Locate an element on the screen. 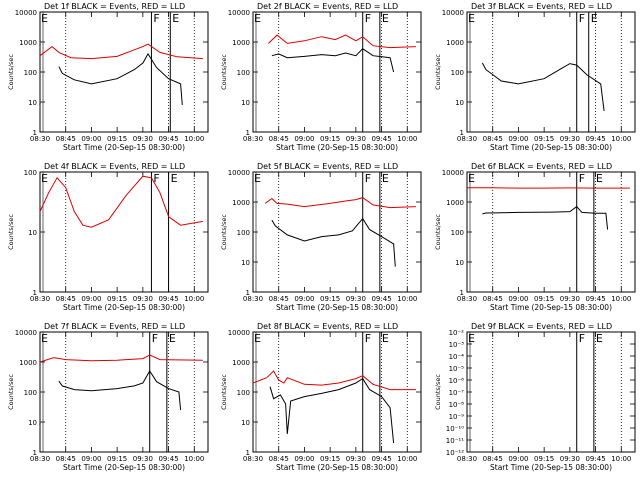 The width and height of the screenshot is (640, 480). y-tick-label: 10⁻² is located at coordinates (457, 333).